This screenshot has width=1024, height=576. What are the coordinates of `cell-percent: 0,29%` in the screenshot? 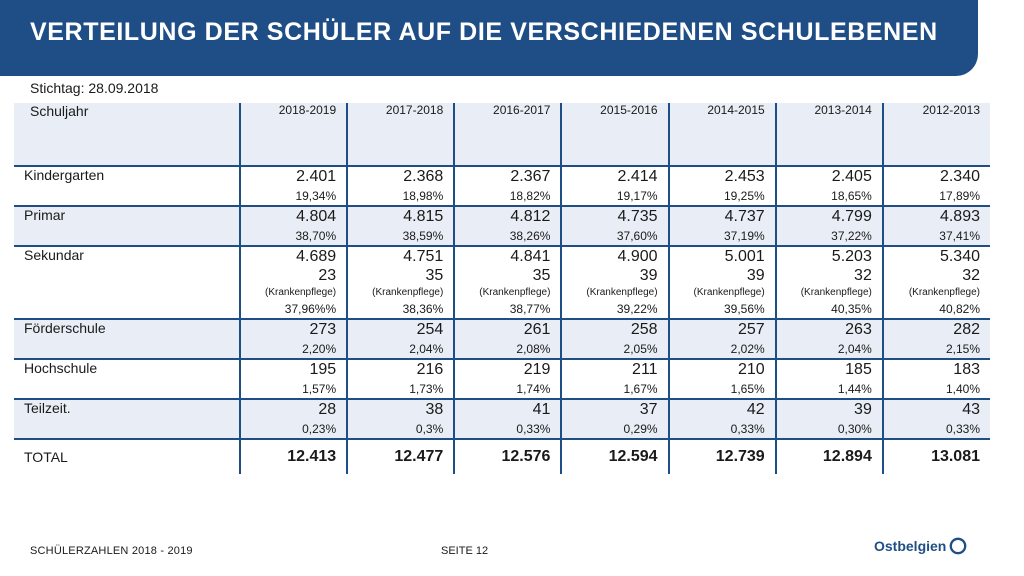 It's located at (640, 429).